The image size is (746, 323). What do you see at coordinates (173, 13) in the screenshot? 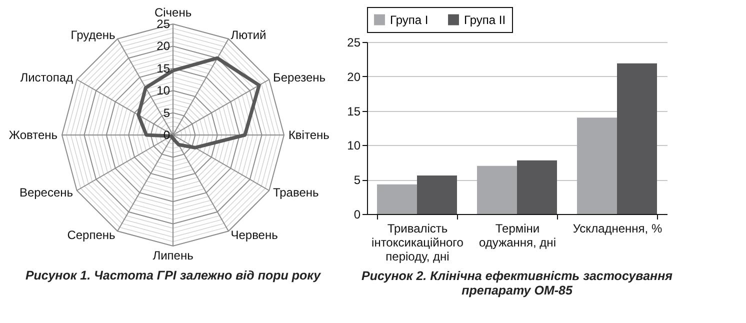
I see `spoke-label: Січень` at bounding box center [173, 13].